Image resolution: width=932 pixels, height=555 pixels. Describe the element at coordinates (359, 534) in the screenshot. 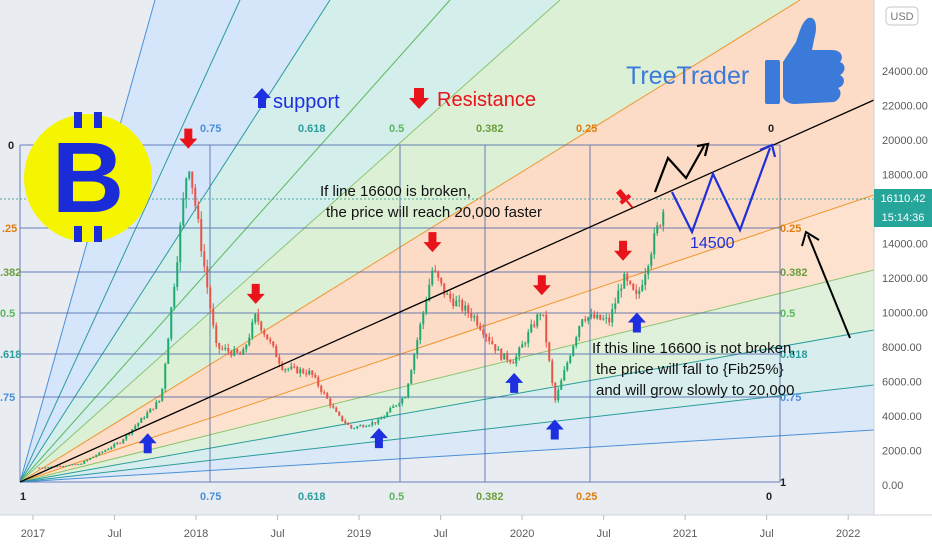

I see `time-tick-label: 2019` at that location.